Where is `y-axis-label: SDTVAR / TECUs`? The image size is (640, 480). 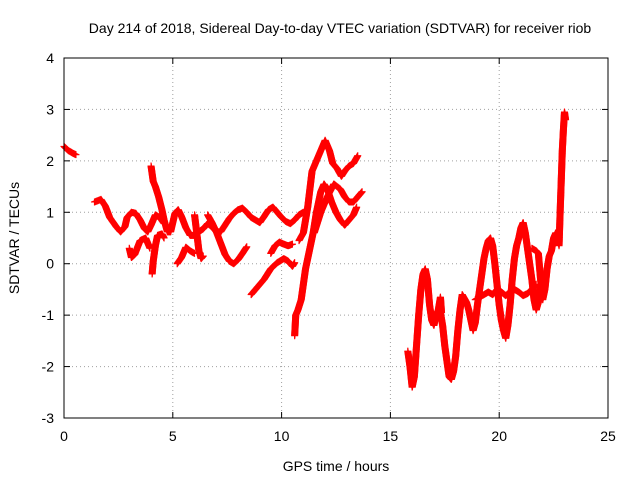 y-axis-label: SDTVAR / TECUs is located at coordinates (14, 238).